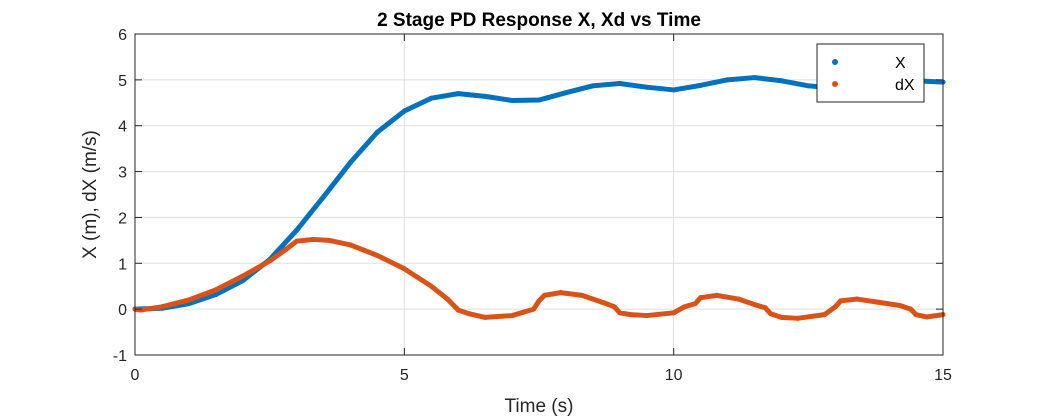  What do you see at coordinates (120, 356) in the screenshot?
I see `y-tick-label: -1` at bounding box center [120, 356].